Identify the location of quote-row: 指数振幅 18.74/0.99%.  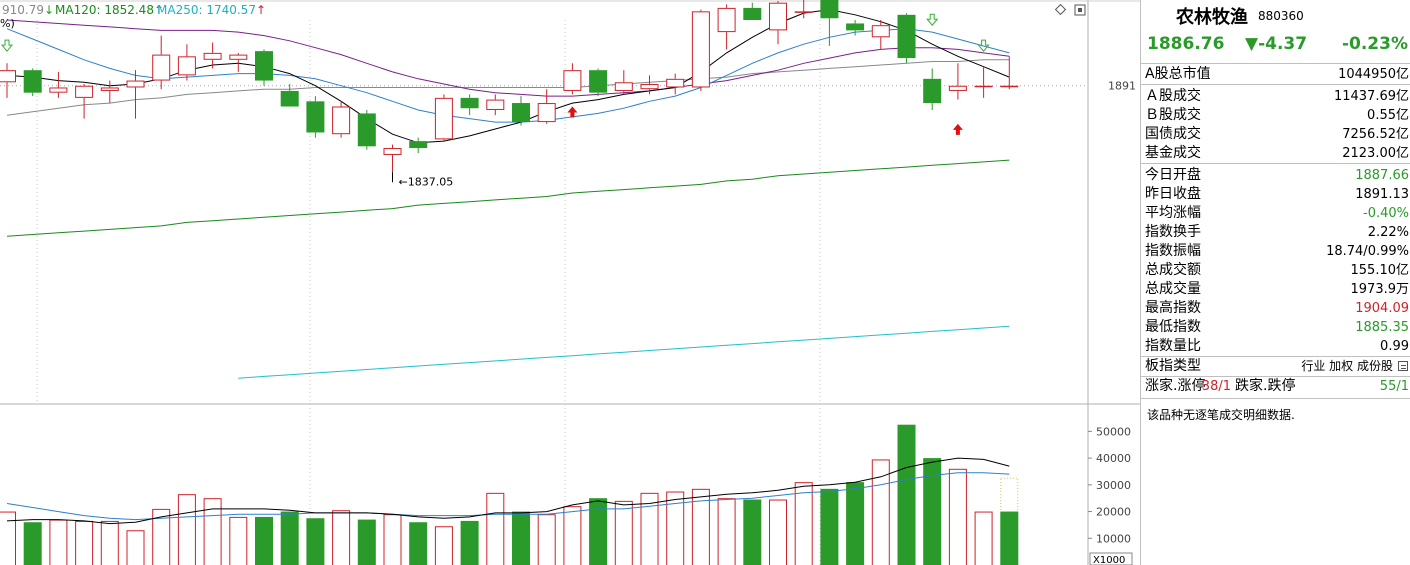
(1275, 251).